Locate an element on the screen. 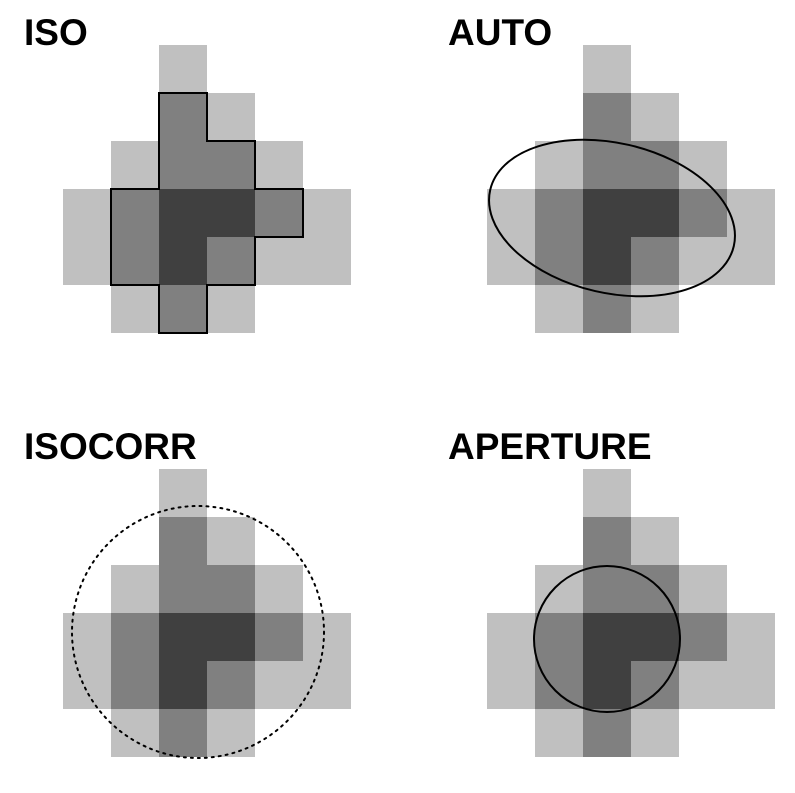 The image size is (795, 793). pixel-cell-iso-r3-c2 is located at coordinates (183, 213).